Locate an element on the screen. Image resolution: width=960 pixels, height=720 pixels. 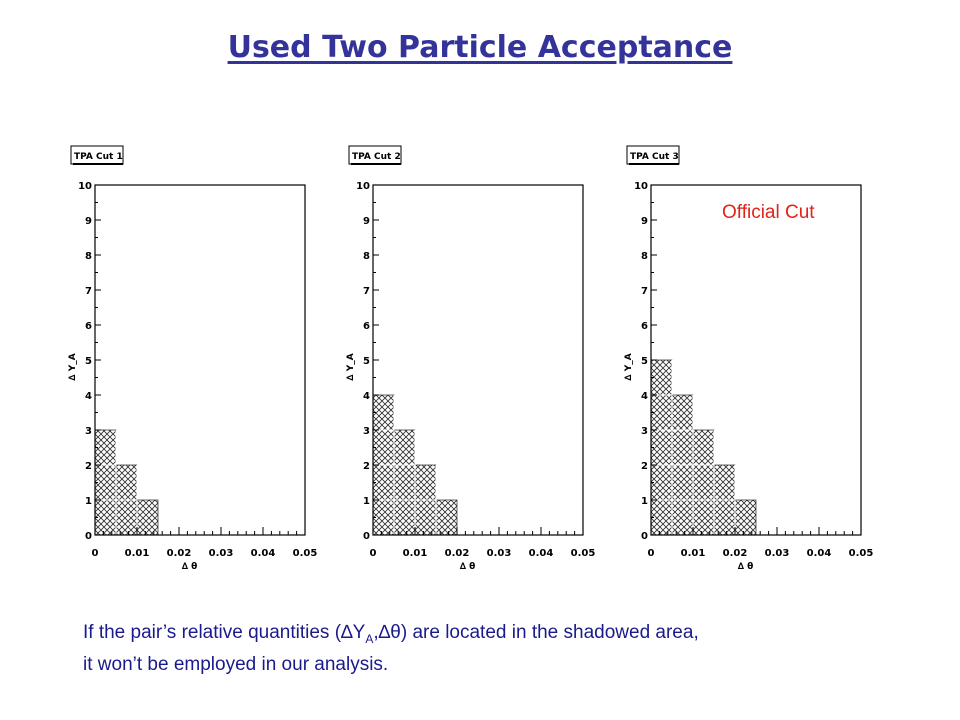
y-symbol: Y is located at coordinates (359, 632).